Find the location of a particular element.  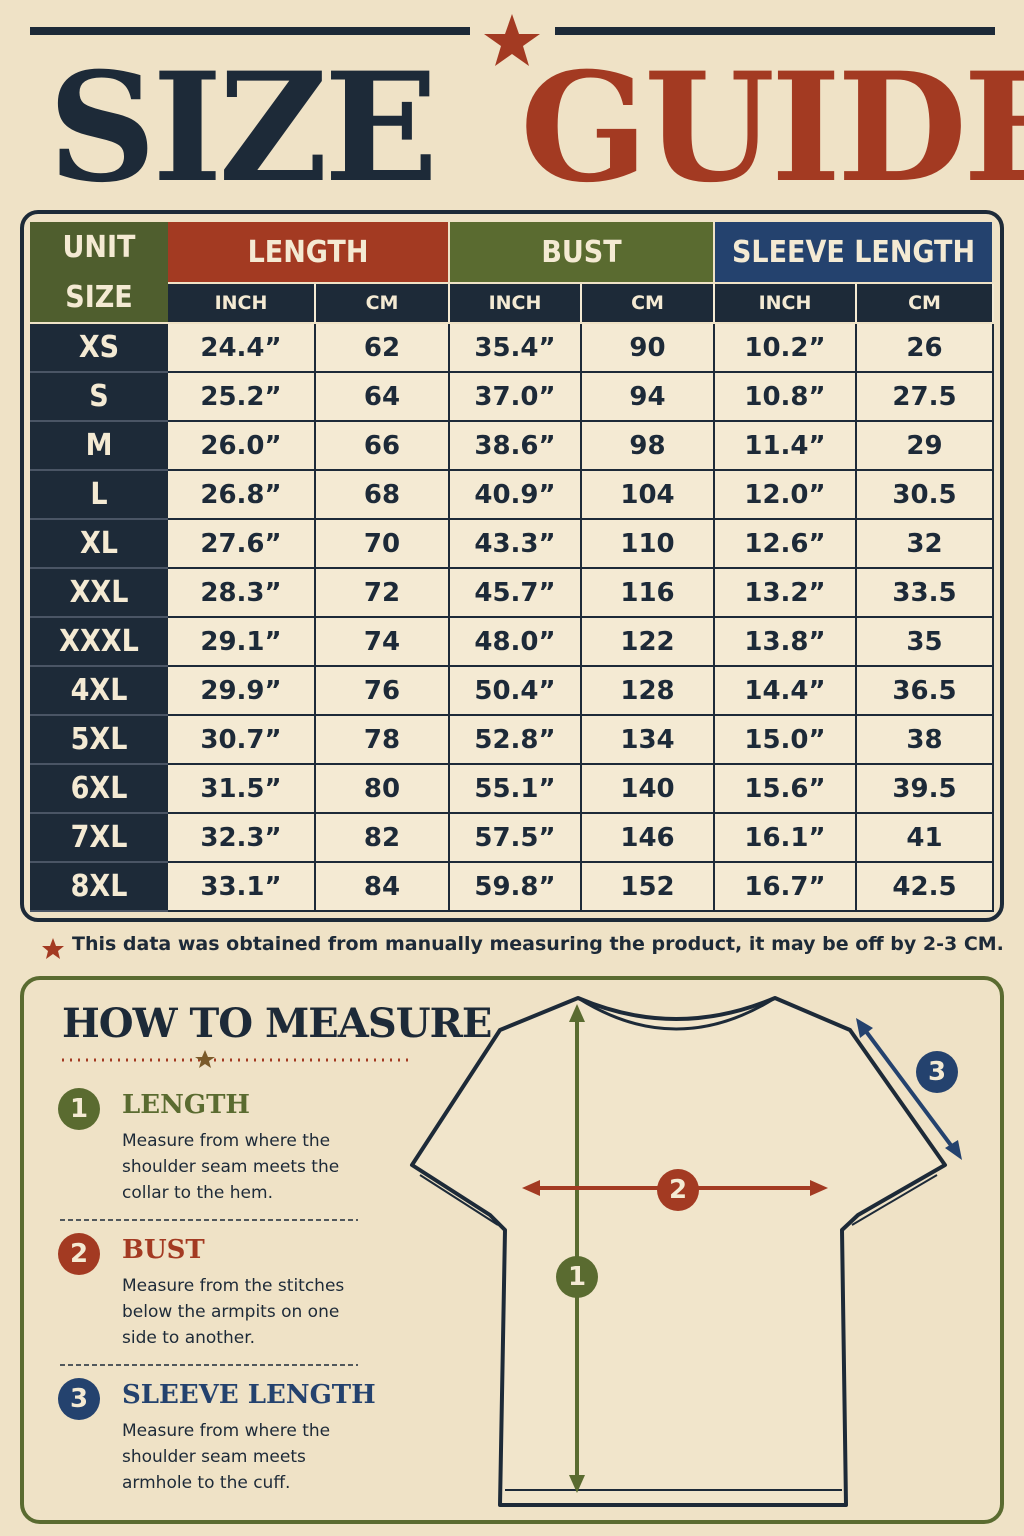

table-cell: 84 is located at coordinates (383, 887).